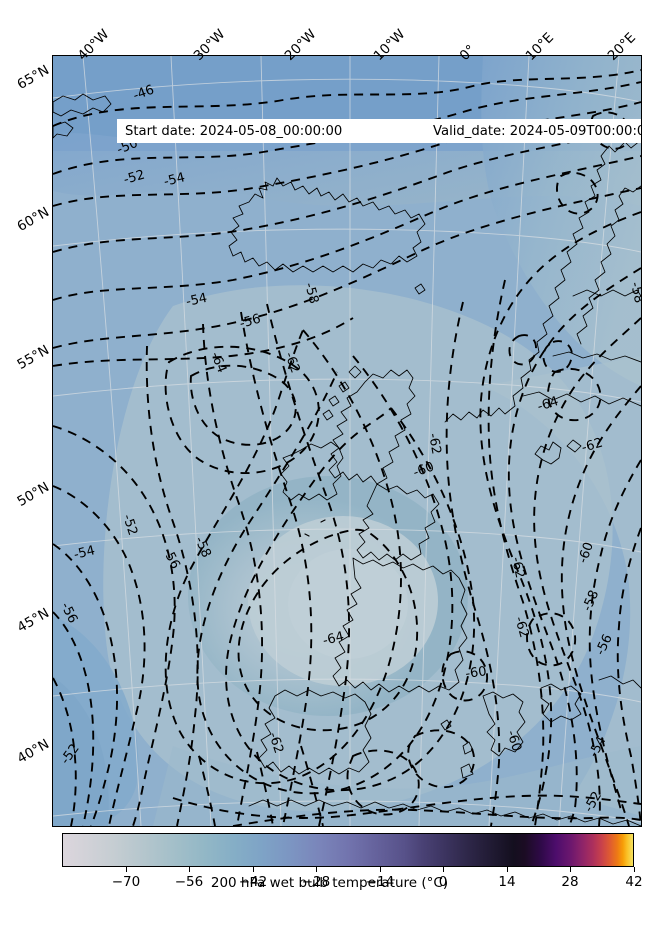 This screenshot has width=659, height=936. Describe the element at coordinates (234, 131) in the screenshot. I see `start-date-label: Start date: 2024-05-08_00:00:00` at that location.